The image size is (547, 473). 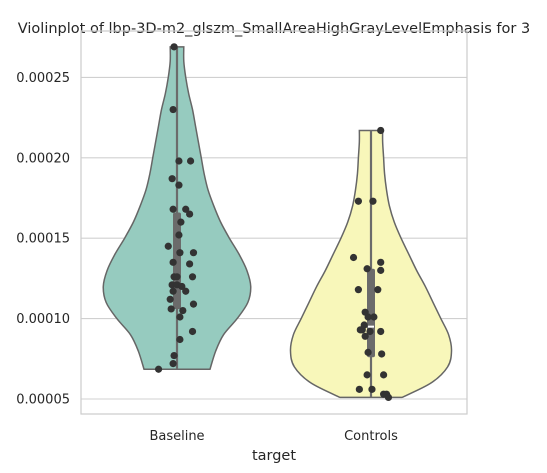 What do you see at coordinates (176, 436) in the screenshot?
I see `x-tick-label: Baseline` at bounding box center [176, 436].